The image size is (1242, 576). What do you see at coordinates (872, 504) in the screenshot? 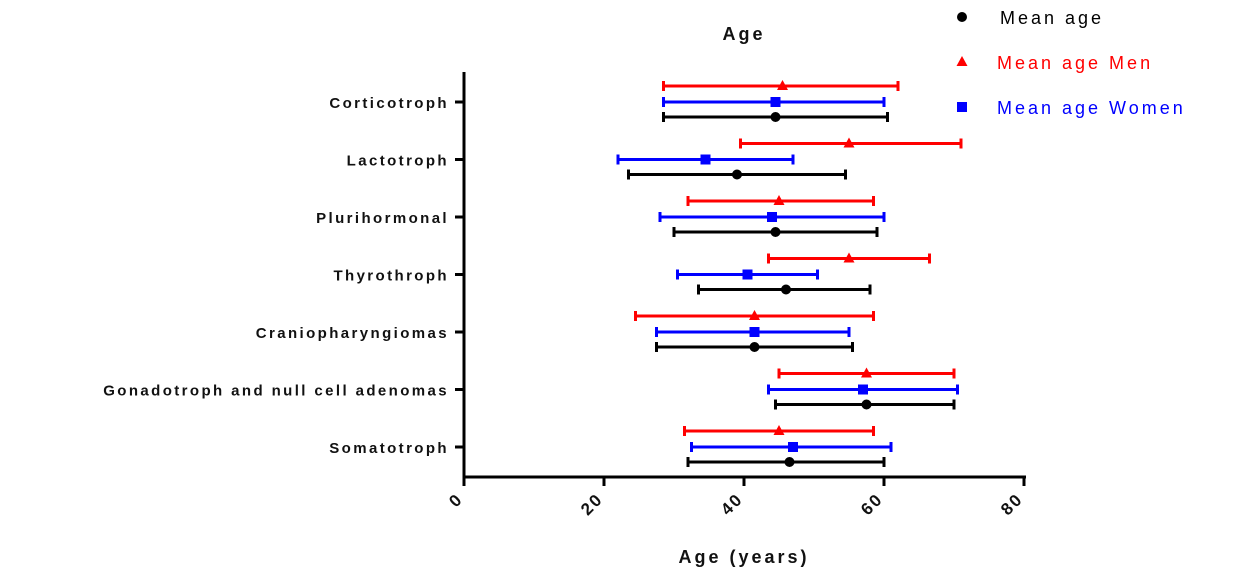
I see `x-tick-label: 60` at bounding box center [872, 504].